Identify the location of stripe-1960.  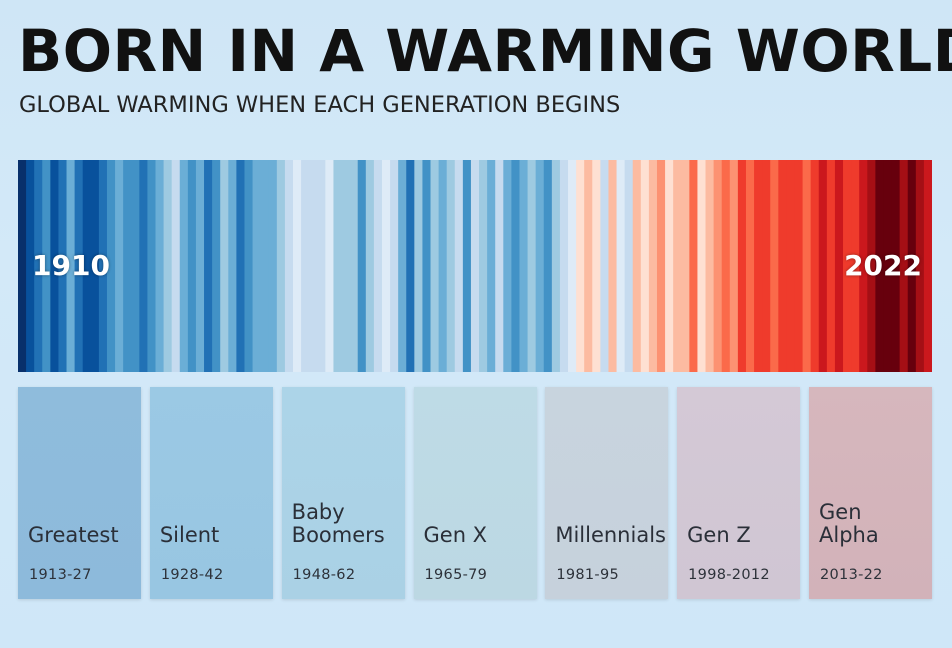
(427, 266).